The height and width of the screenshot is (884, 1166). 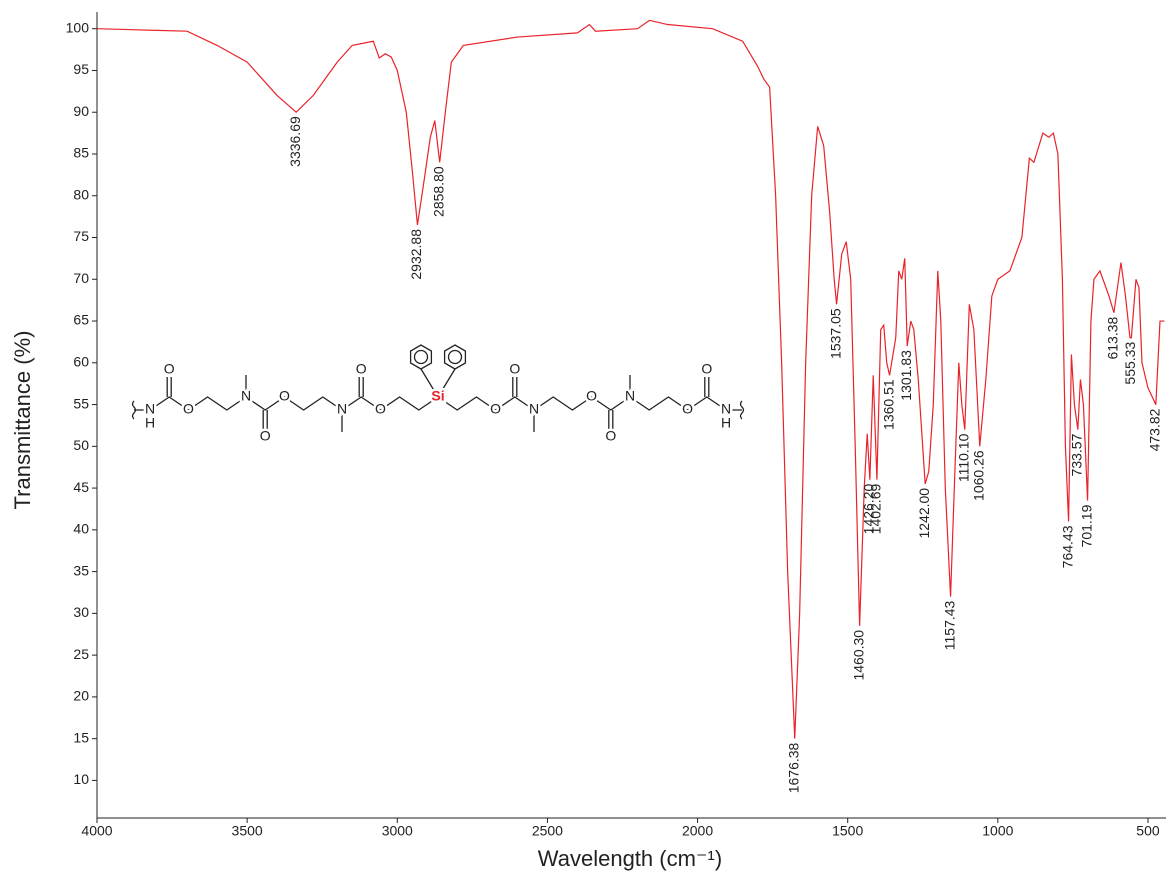 What do you see at coordinates (81, 236) in the screenshot?
I see `y-tick-label: 75` at bounding box center [81, 236].